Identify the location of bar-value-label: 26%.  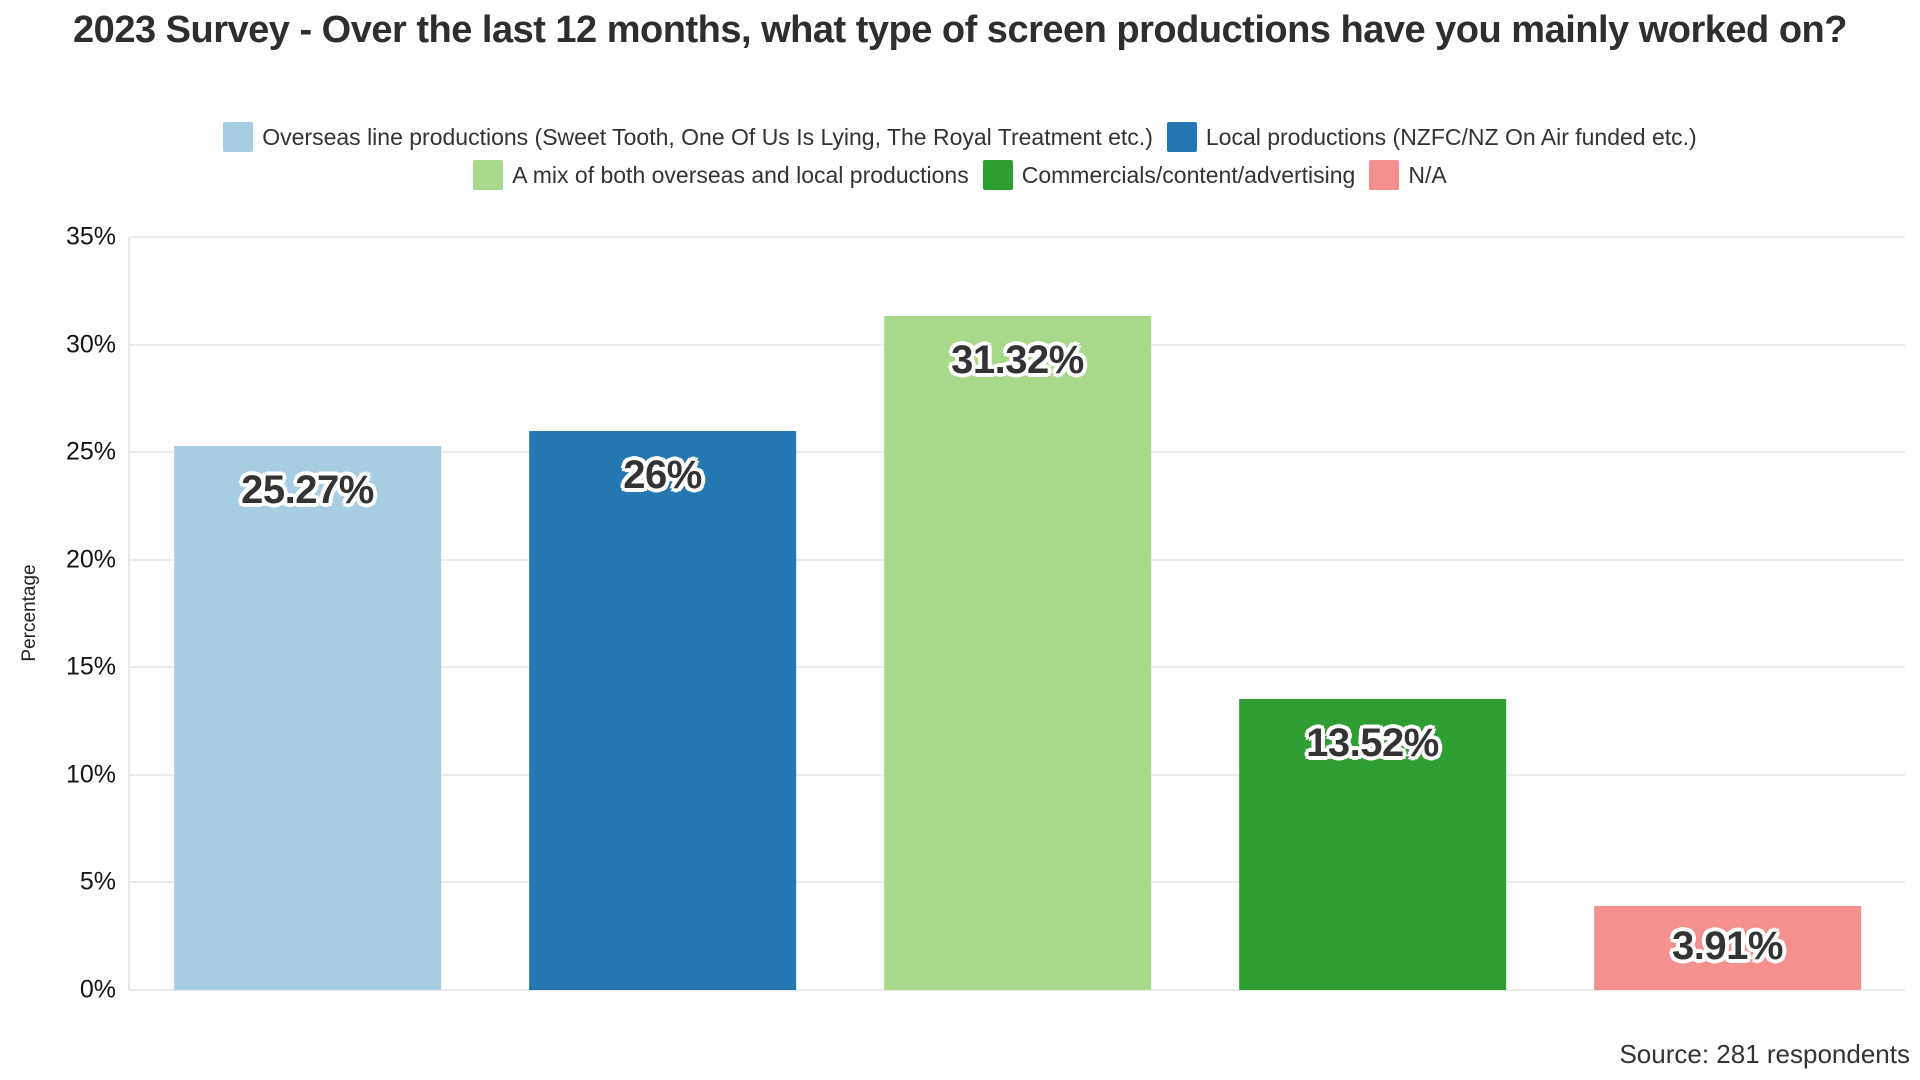
(662, 474).